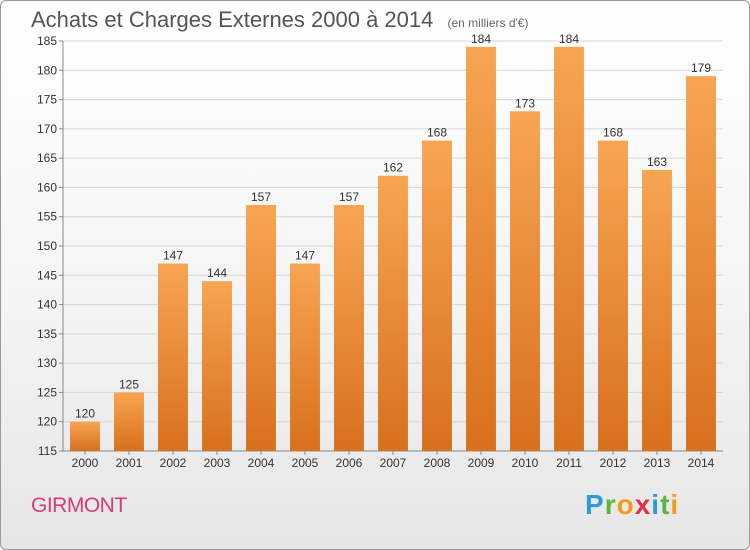  I want to click on data-label-2000: 120, so click(85, 414).